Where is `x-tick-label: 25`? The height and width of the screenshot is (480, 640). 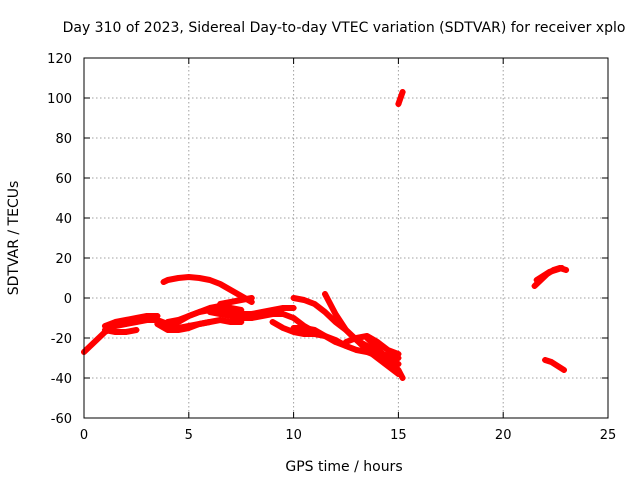
x-tick-label: 25 is located at coordinates (608, 435).